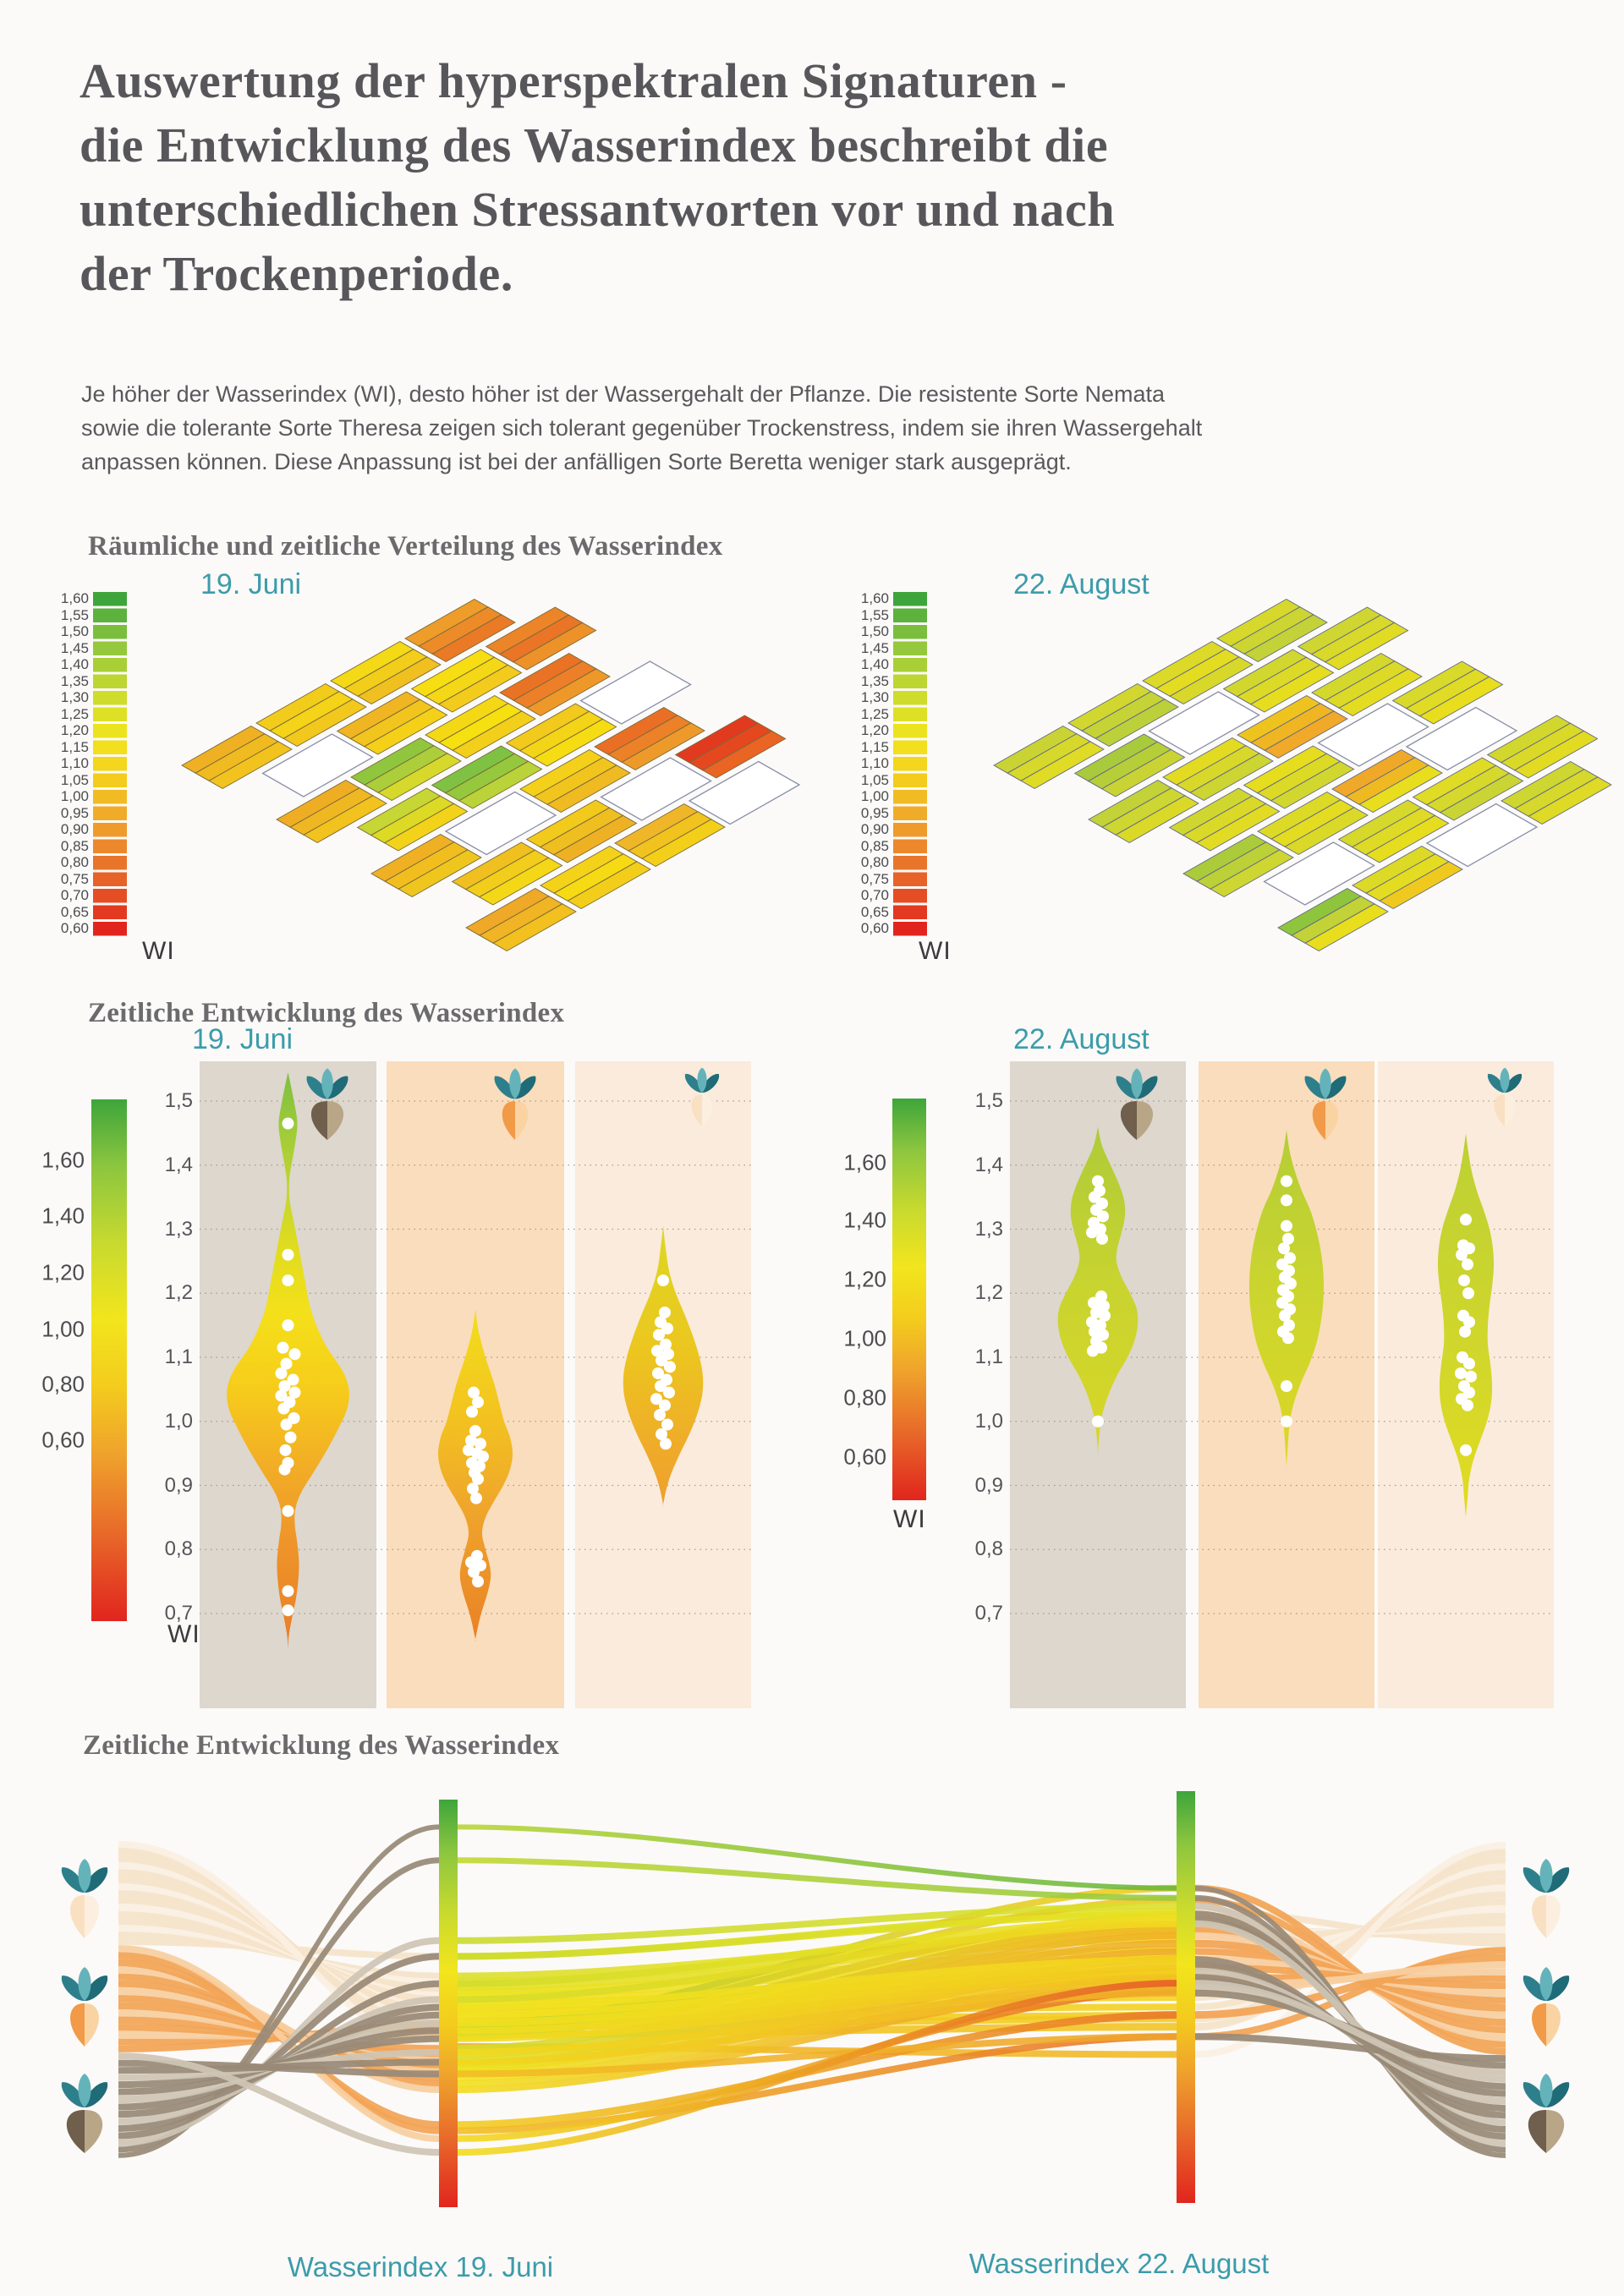 Image resolution: width=1624 pixels, height=2296 pixels. I want to click on violin-axis-tick: 0,7, so click(989, 1614).